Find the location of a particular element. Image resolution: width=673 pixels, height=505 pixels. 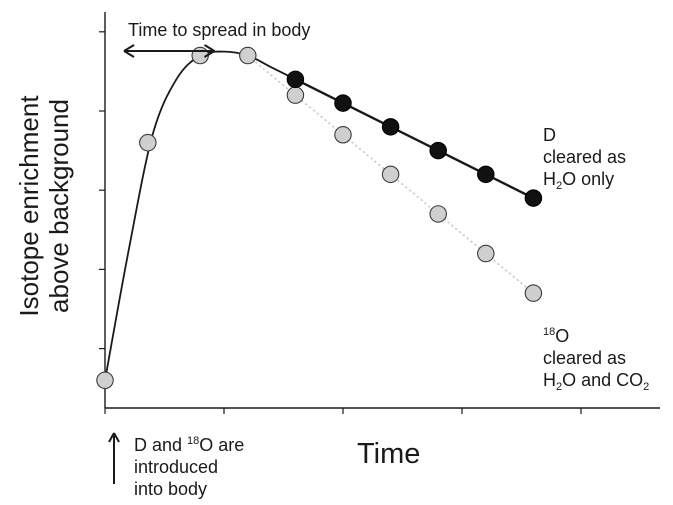

y-axis-label: Isotope enrichment above background is located at coordinates (44, 206).